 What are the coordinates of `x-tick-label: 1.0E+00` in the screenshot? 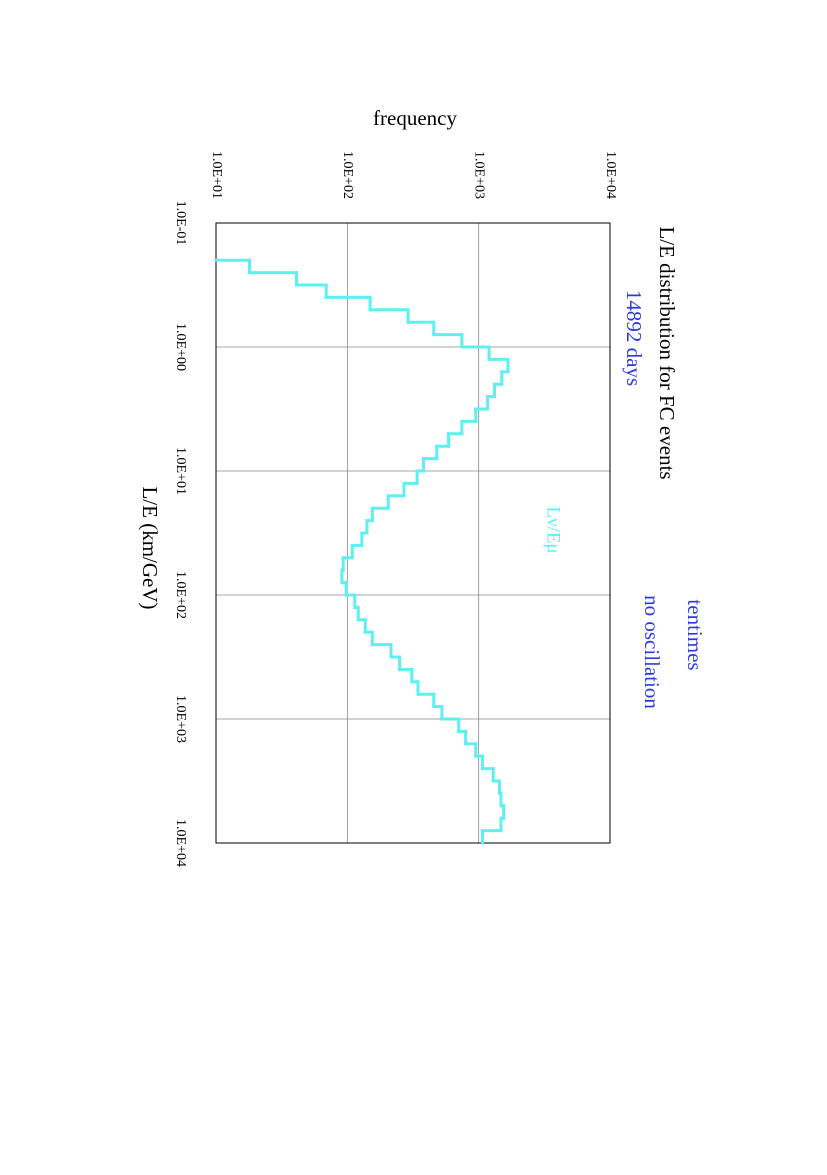 It's located at (180, 347).